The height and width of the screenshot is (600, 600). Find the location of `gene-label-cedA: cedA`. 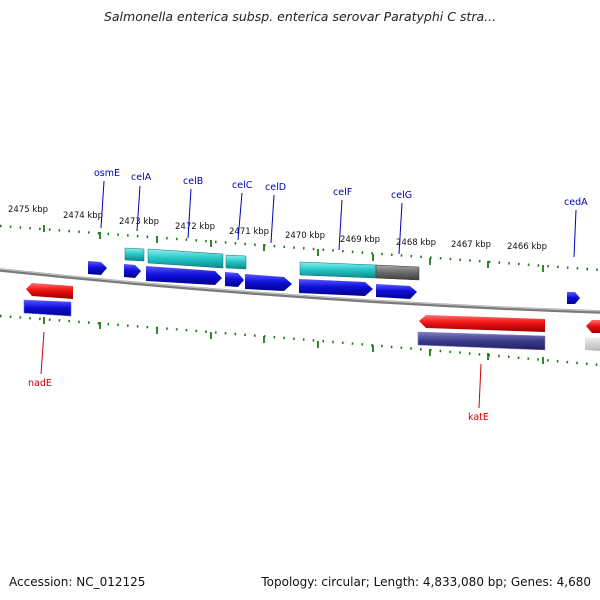

gene-label-cedA: cedA is located at coordinates (576, 202).